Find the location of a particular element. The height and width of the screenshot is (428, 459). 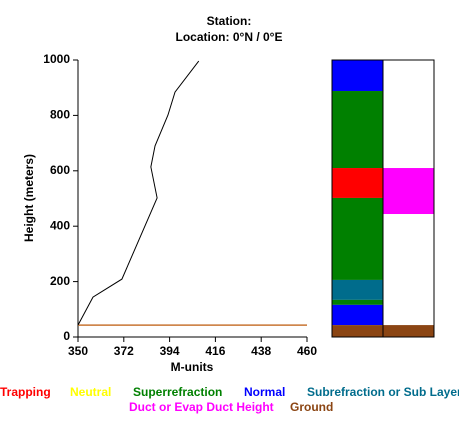

x-tick-label: 350 is located at coordinates (78, 351).